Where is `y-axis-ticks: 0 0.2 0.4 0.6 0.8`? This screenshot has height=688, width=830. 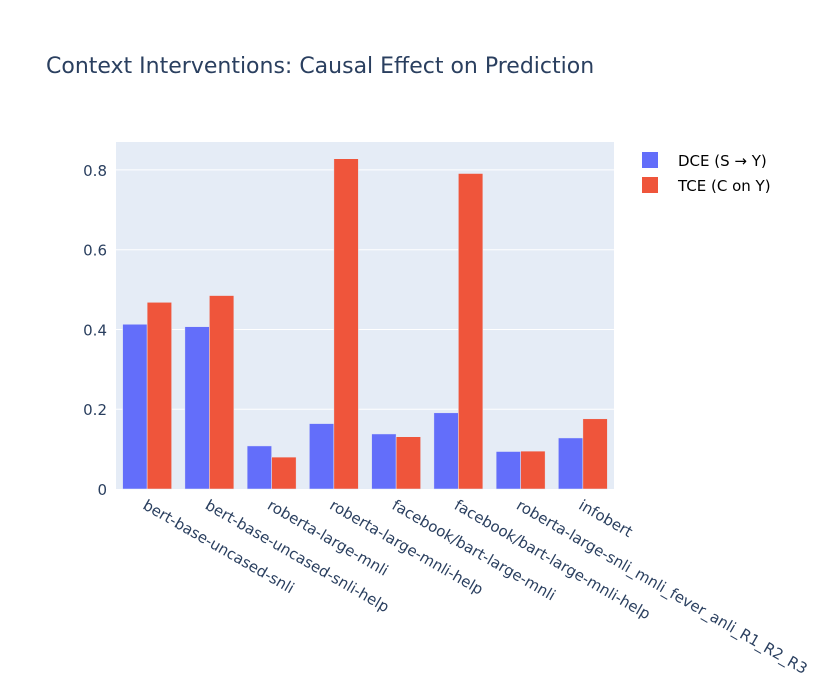
y-axis-ticks: 0 0.2 0.4 0.6 0.8 is located at coordinates (95, 330).